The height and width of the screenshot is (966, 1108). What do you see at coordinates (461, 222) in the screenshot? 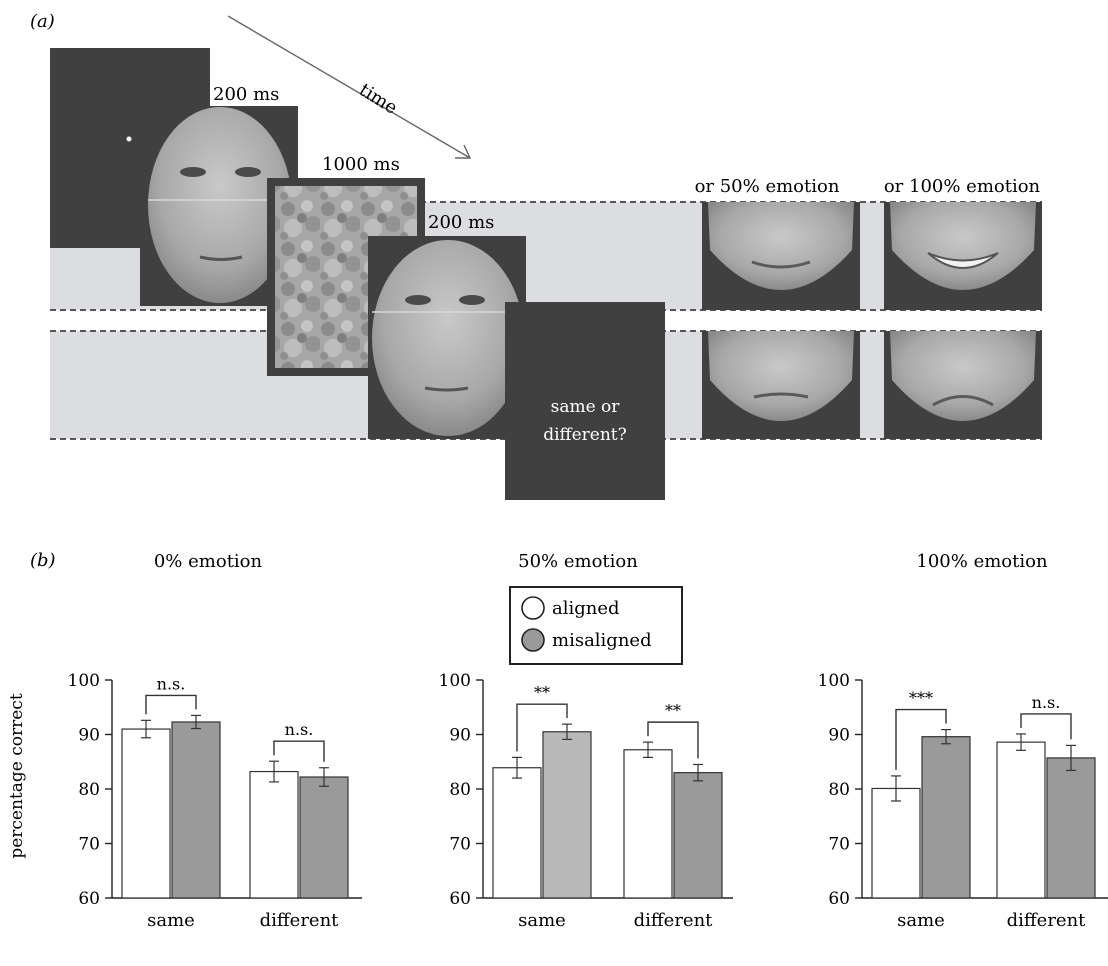
I see `duration-3: 200 ms` at bounding box center [461, 222].